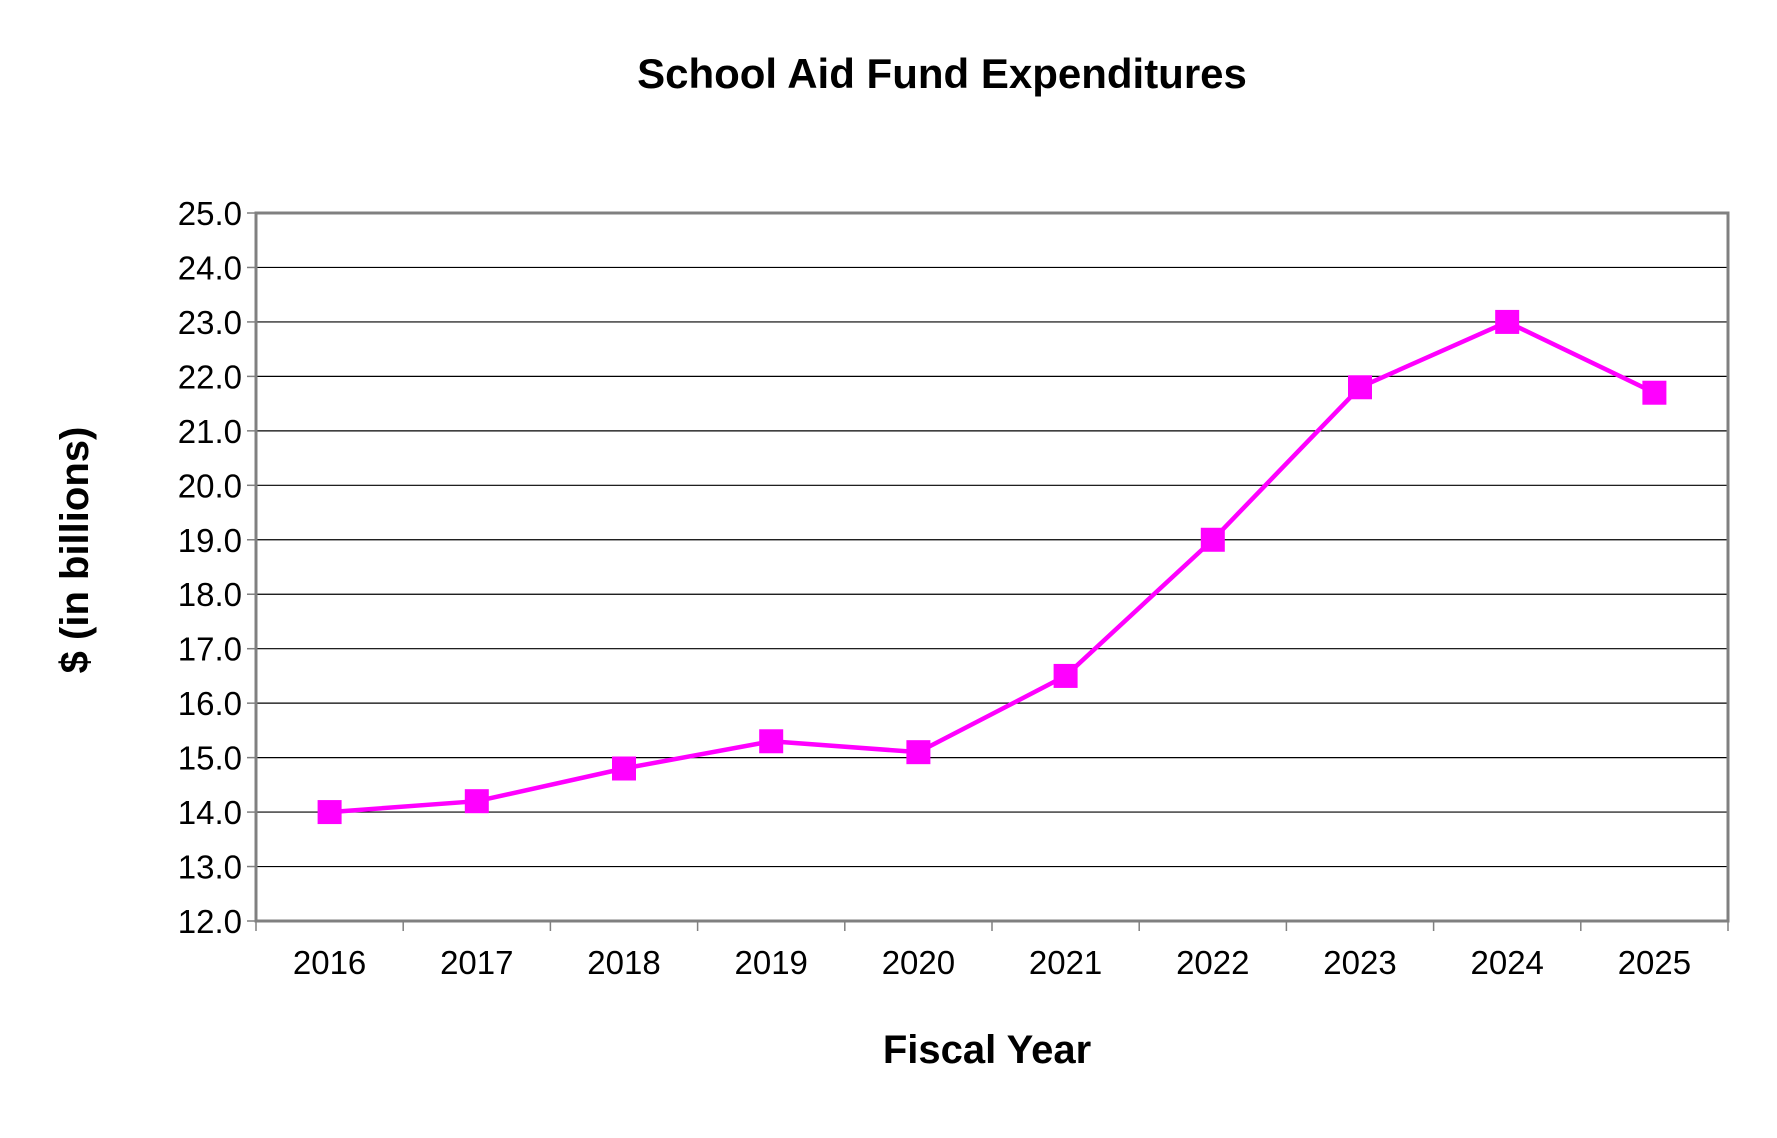 The width and height of the screenshot is (1777, 1138). What do you see at coordinates (210, 812) in the screenshot?
I see `y-tick-label: 14.0` at bounding box center [210, 812].